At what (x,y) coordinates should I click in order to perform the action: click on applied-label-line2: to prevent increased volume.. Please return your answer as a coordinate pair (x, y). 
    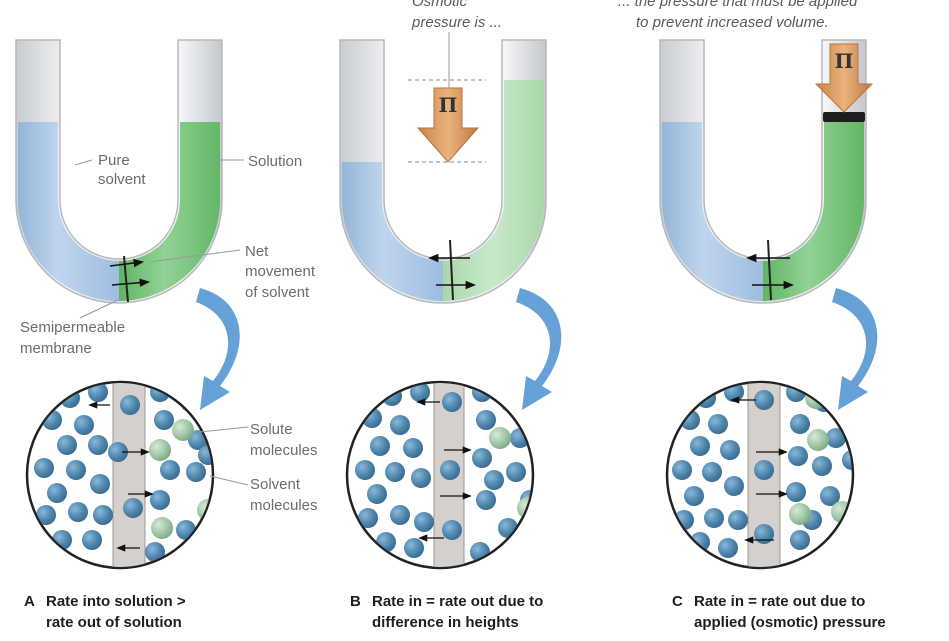
    Looking at the image, I should click on (732, 22).